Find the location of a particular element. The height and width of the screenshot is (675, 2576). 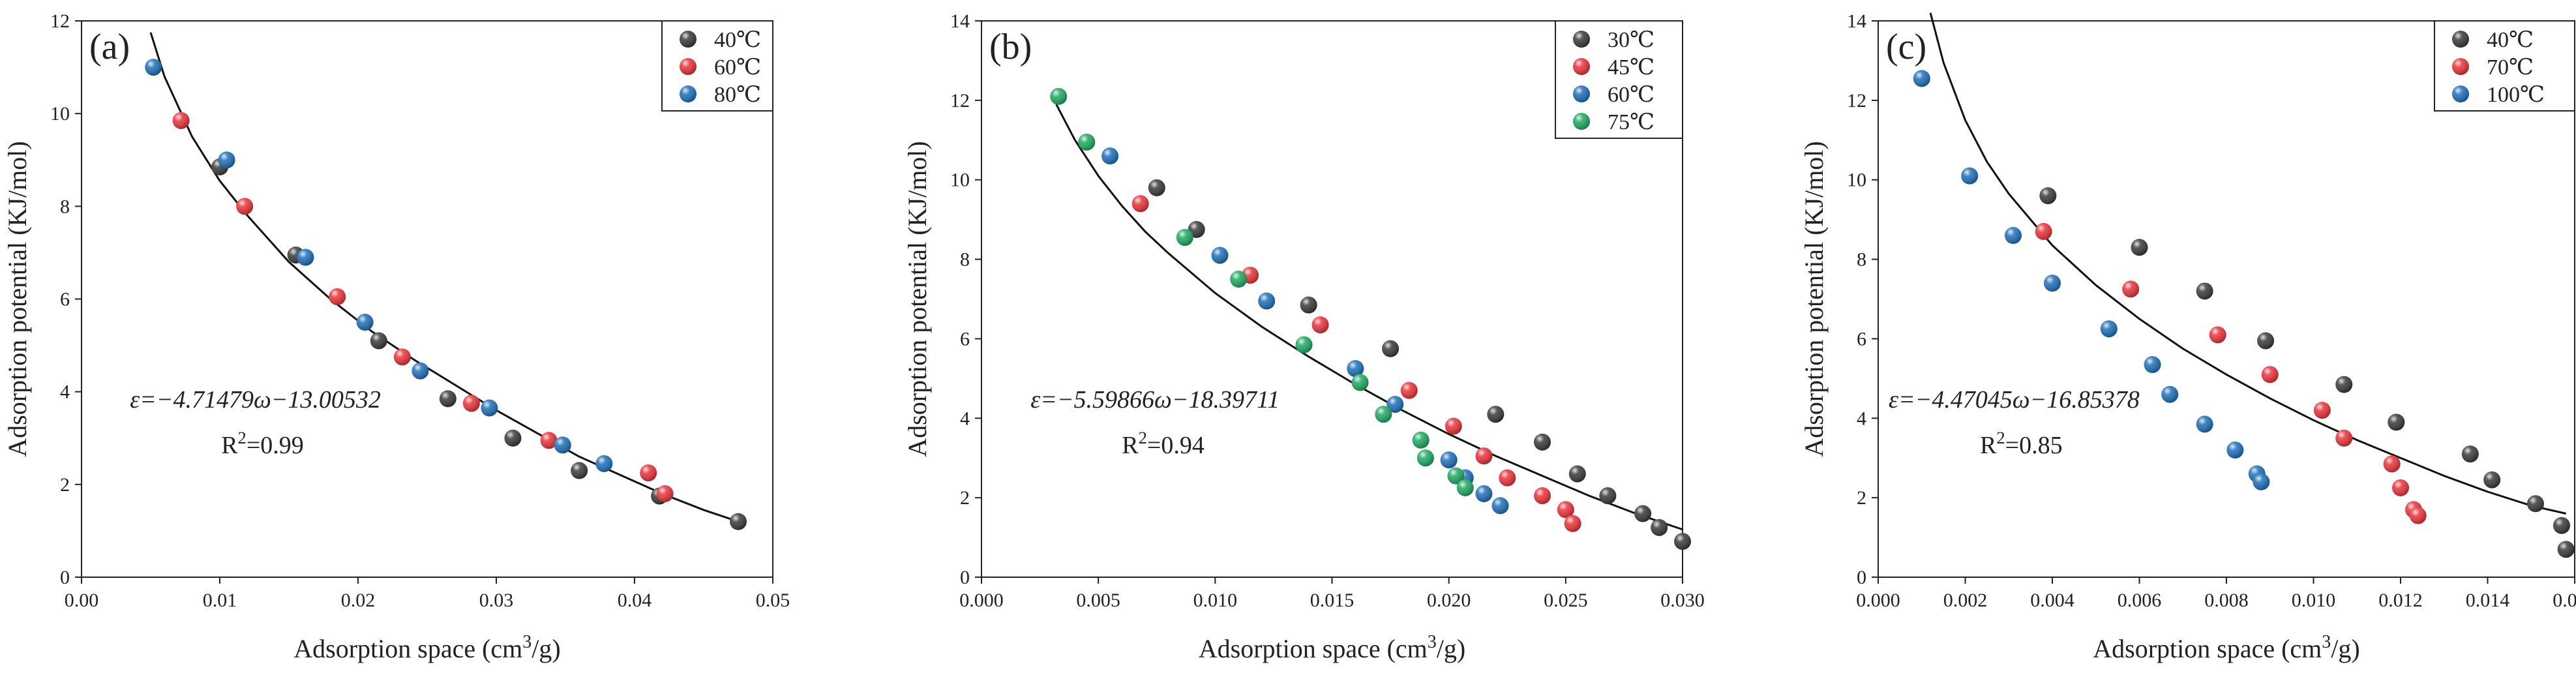

y-tick-label: 8 is located at coordinates (1861, 260).